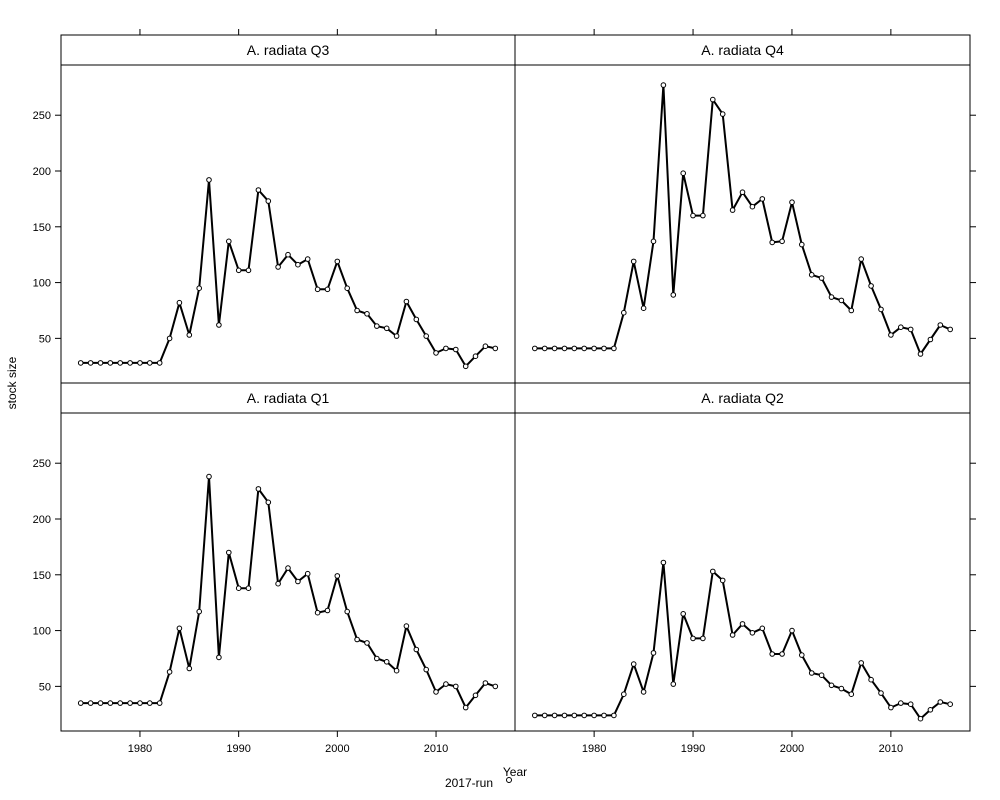  Describe the element at coordinates (742, 50) in the screenshot. I see `panel-title: A. radiata Q4` at that location.